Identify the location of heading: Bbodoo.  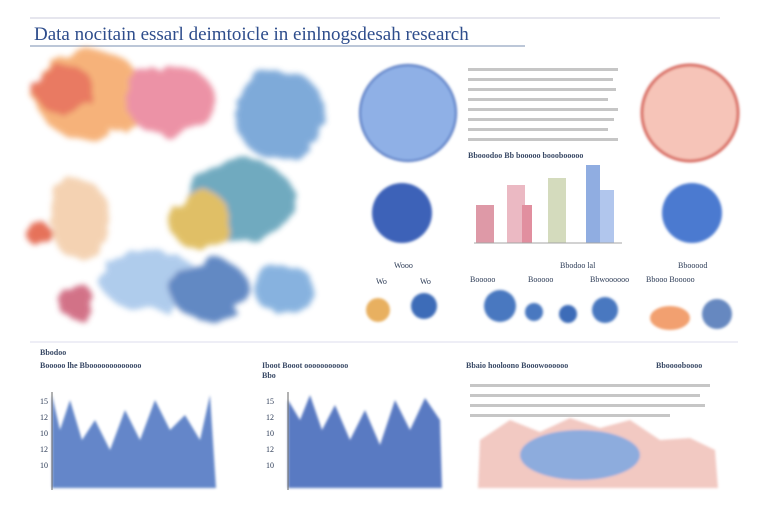
(53, 352).